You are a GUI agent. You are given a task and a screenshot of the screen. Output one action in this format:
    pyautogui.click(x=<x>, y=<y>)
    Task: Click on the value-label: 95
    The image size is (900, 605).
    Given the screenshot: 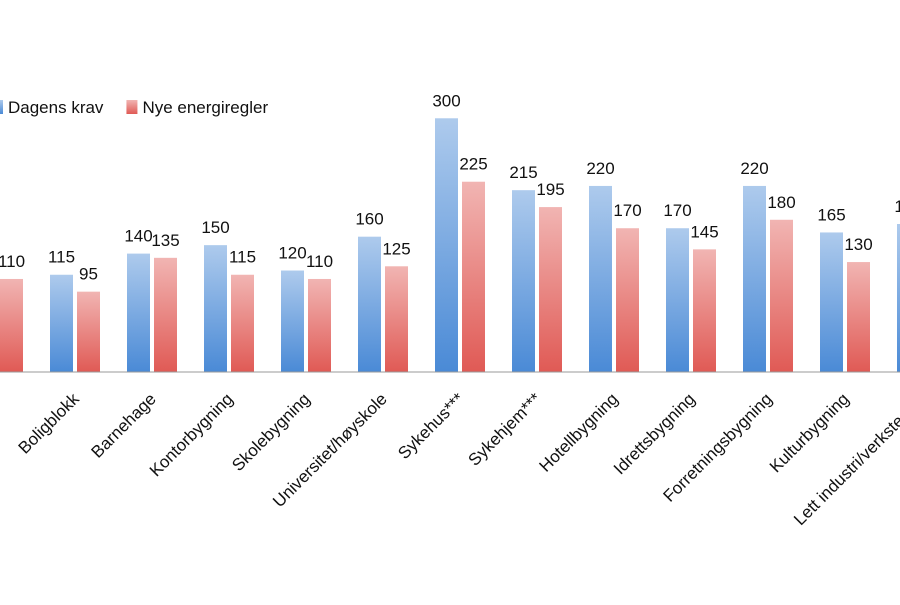 What is the action you would take?
    pyautogui.click(x=88, y=274)
    